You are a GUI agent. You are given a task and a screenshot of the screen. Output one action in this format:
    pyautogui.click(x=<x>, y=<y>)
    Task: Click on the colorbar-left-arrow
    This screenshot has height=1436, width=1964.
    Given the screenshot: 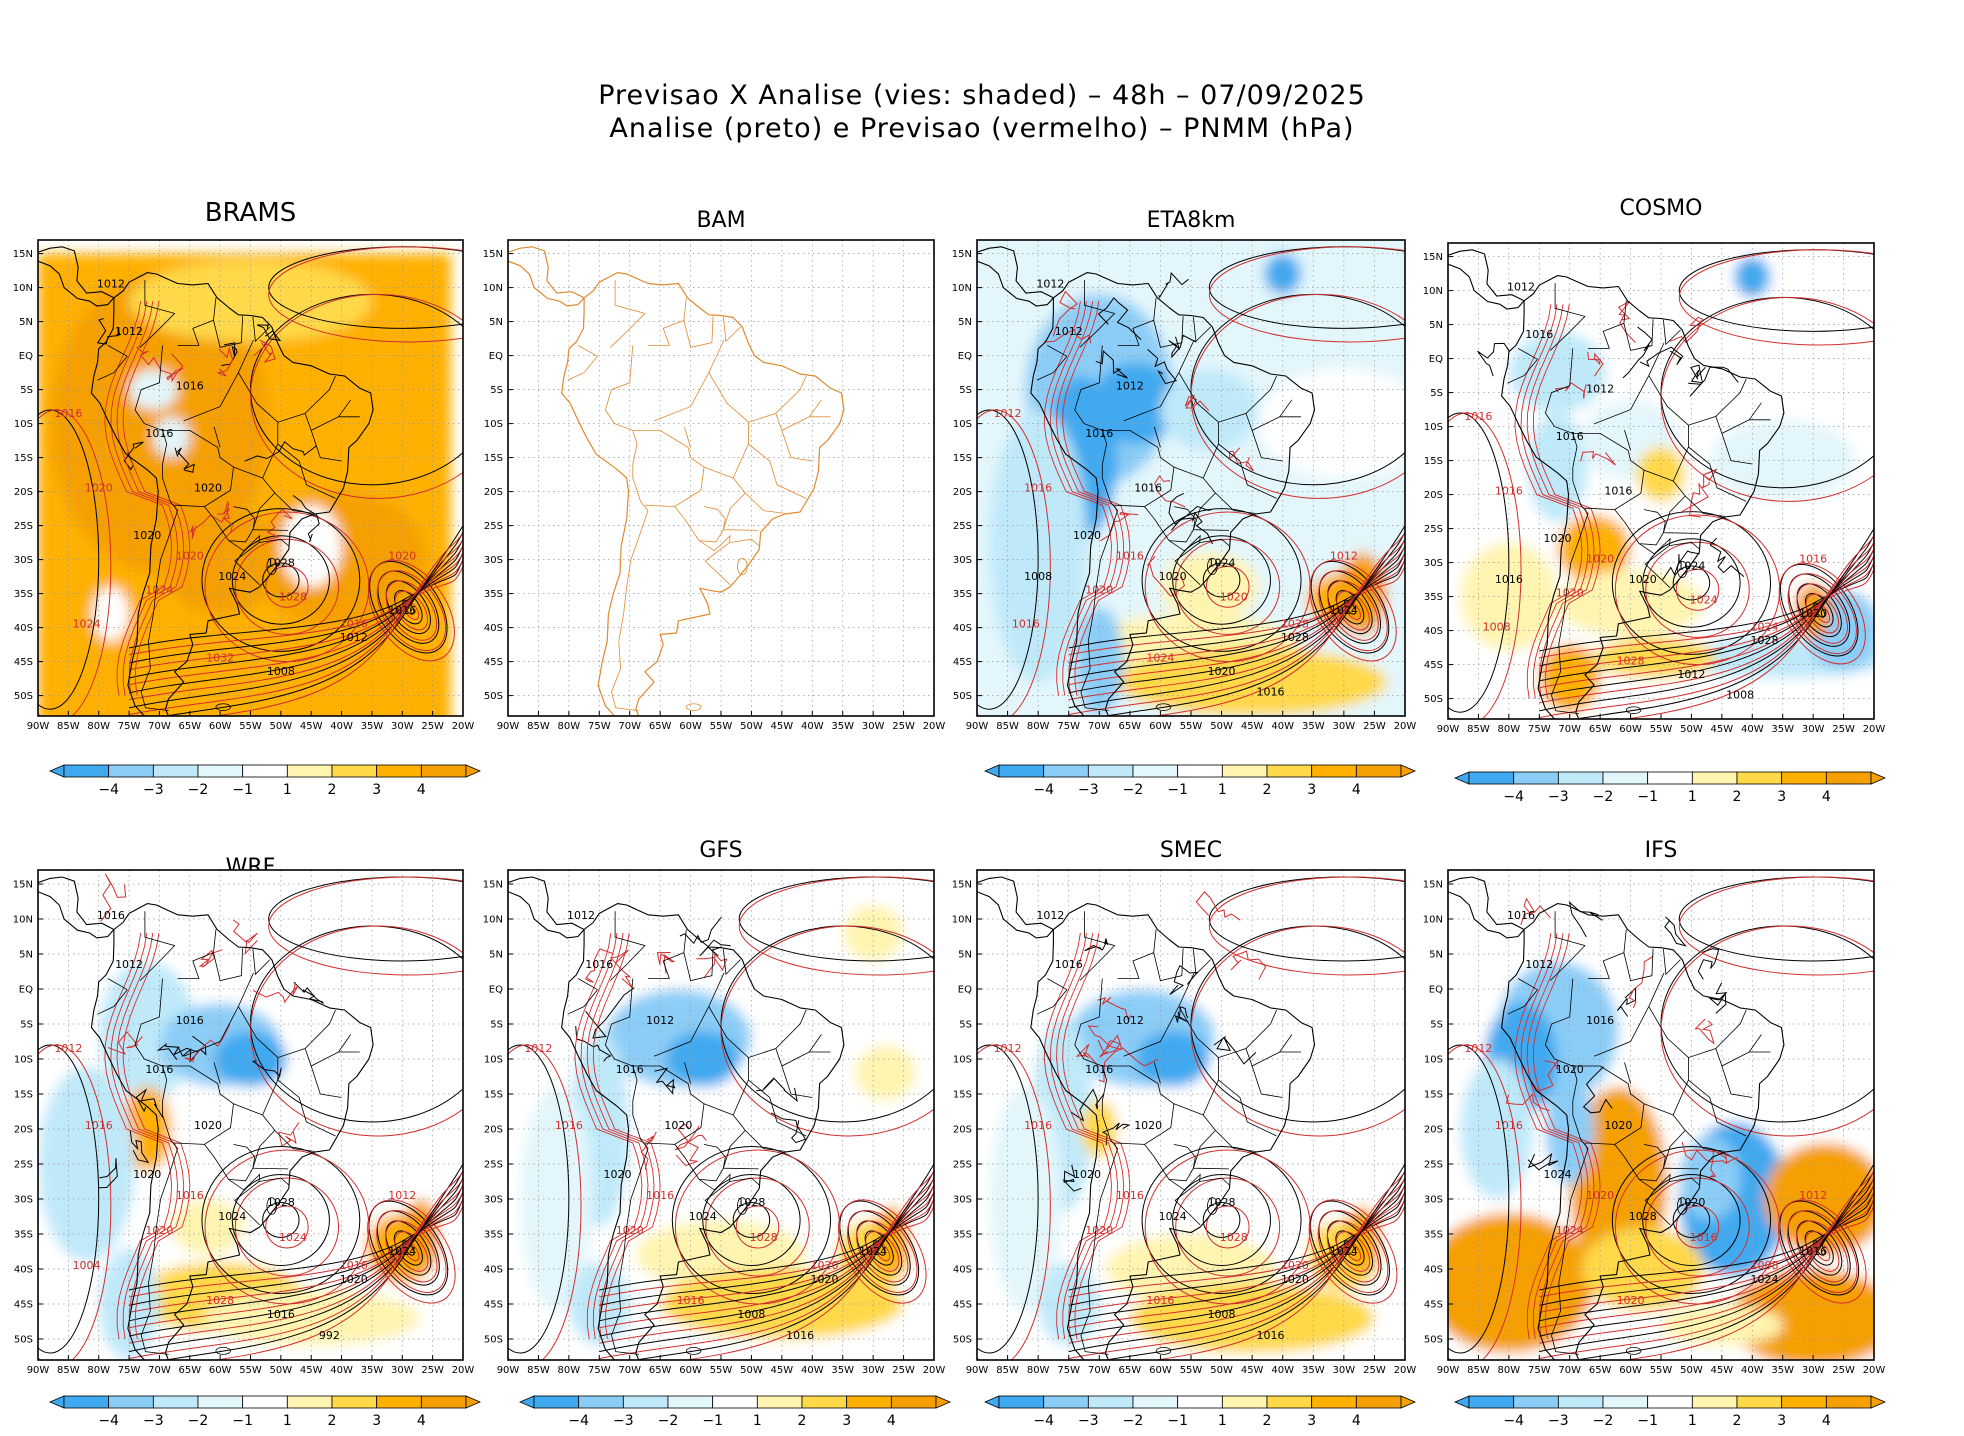 What is the action you would take?
    pyautogui.click(x=1461, y=1402)
    